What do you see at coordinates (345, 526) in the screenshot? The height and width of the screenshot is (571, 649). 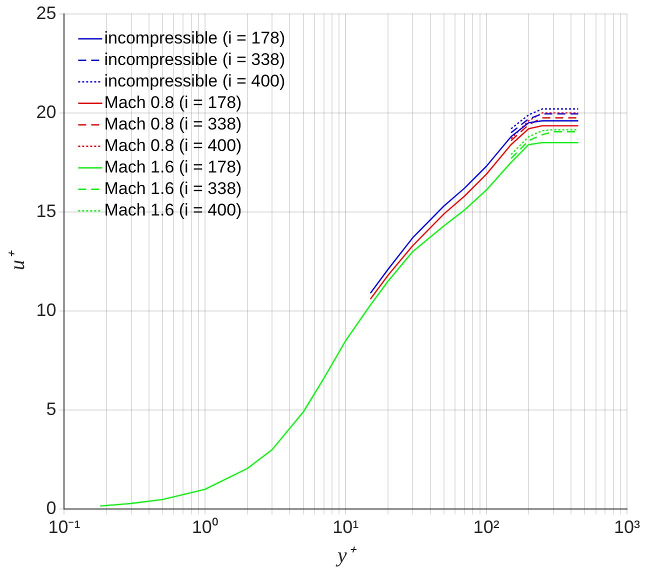 I see `x-tick-label: 10¹` at bounding box center [345, 526].